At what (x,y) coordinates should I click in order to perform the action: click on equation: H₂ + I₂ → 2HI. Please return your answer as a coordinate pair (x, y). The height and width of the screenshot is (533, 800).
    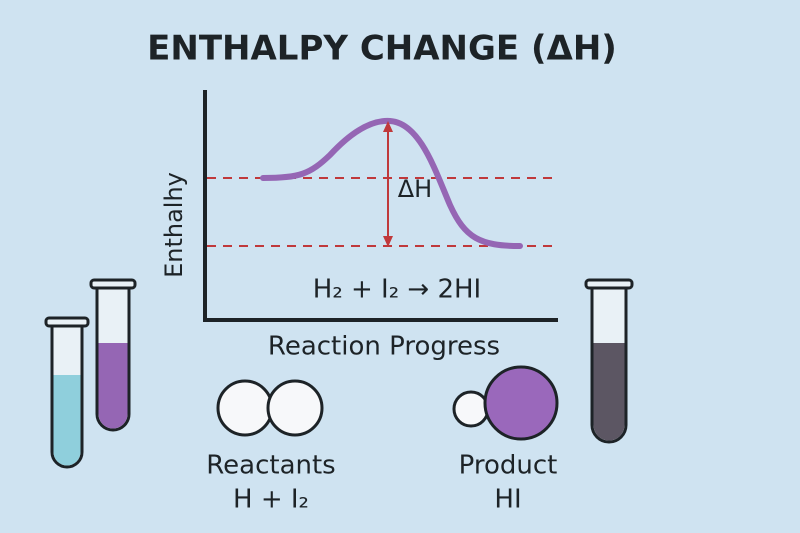
    Looking at the image, I should click on (397, 290).